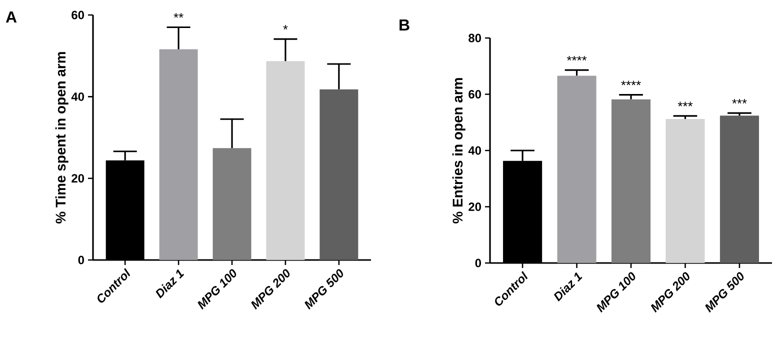 This screenshot has width=776, height=338. Describe the element at coordinates (179, 15) in the screenshot. I see `annotation: **` at that location.